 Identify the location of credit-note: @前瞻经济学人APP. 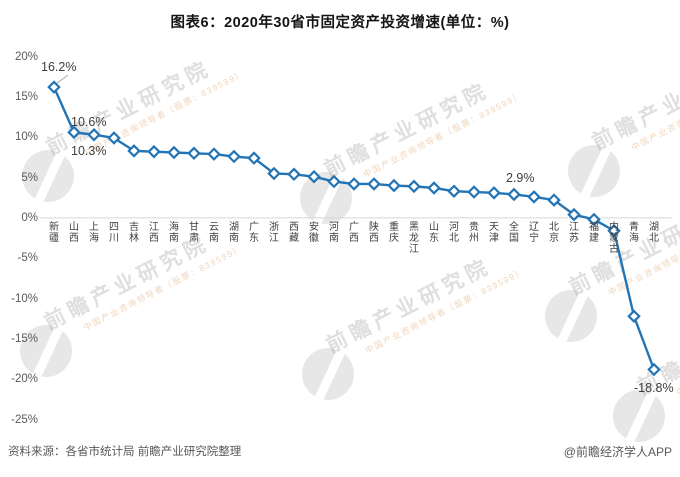
(617, 452).